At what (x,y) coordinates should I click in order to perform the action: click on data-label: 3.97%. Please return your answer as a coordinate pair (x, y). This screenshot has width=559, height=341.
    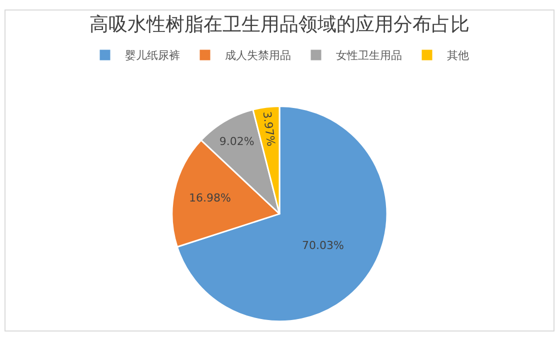
    Looking at the image, I should click on (269, 129).